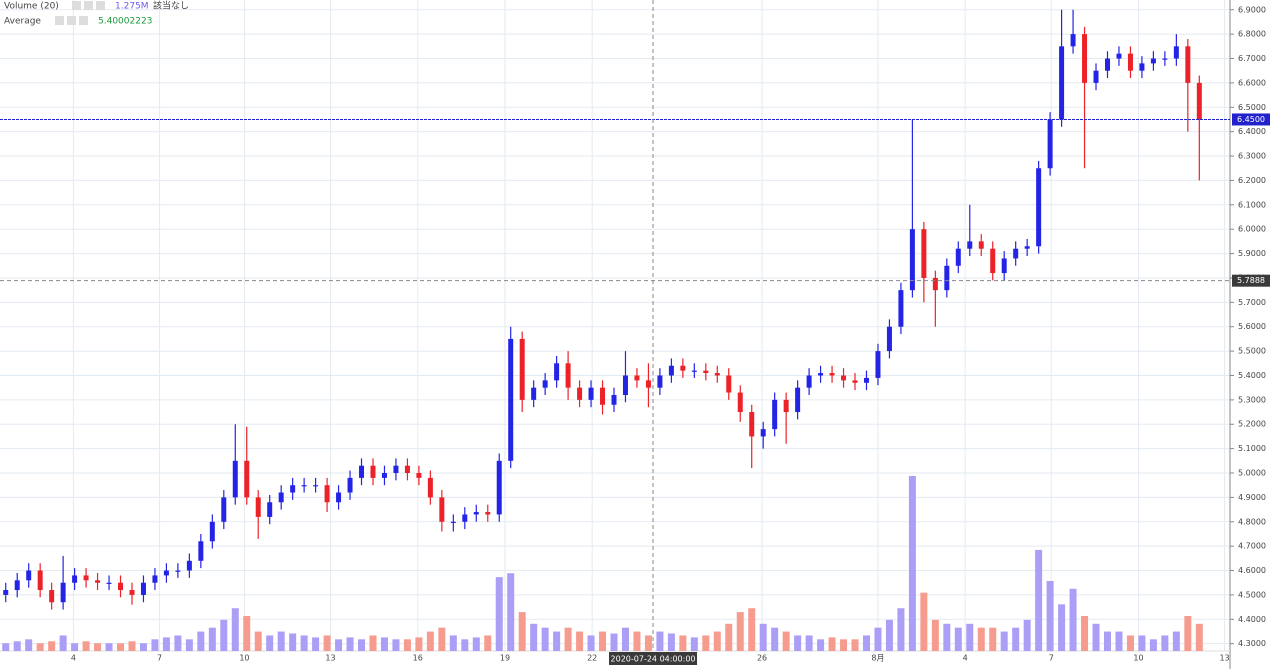 Image resolution: width=1280 pixels, height=669 pixels. Describe the element at coordinates (1252, 570) in the screenshot. I see `y-tick-label: 4.6000` at that location.